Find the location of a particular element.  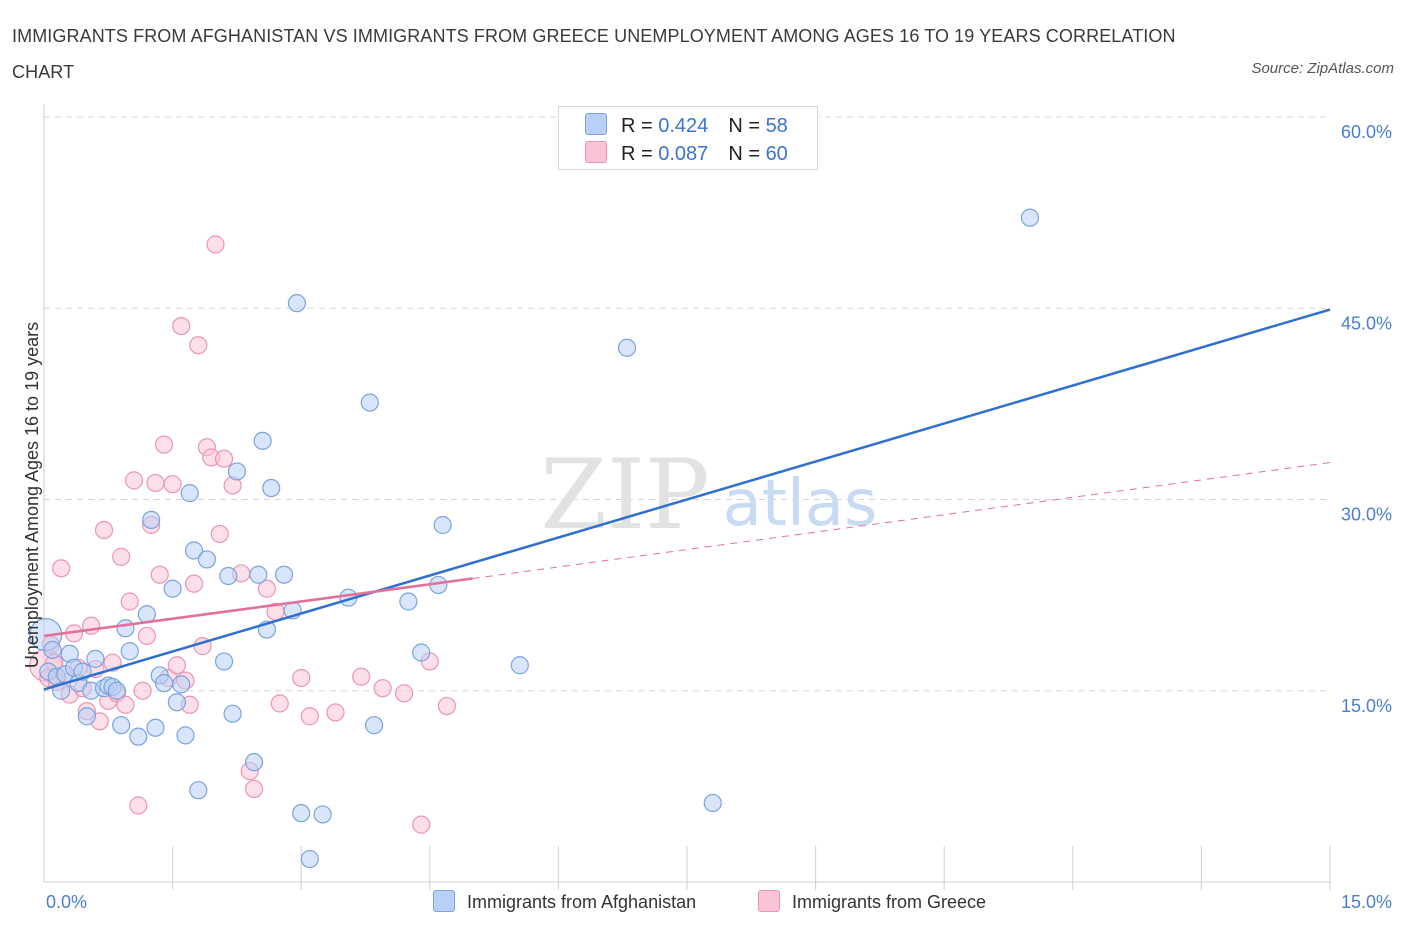

legend-r-value: 0.424 is located at coordinates (683, 126).